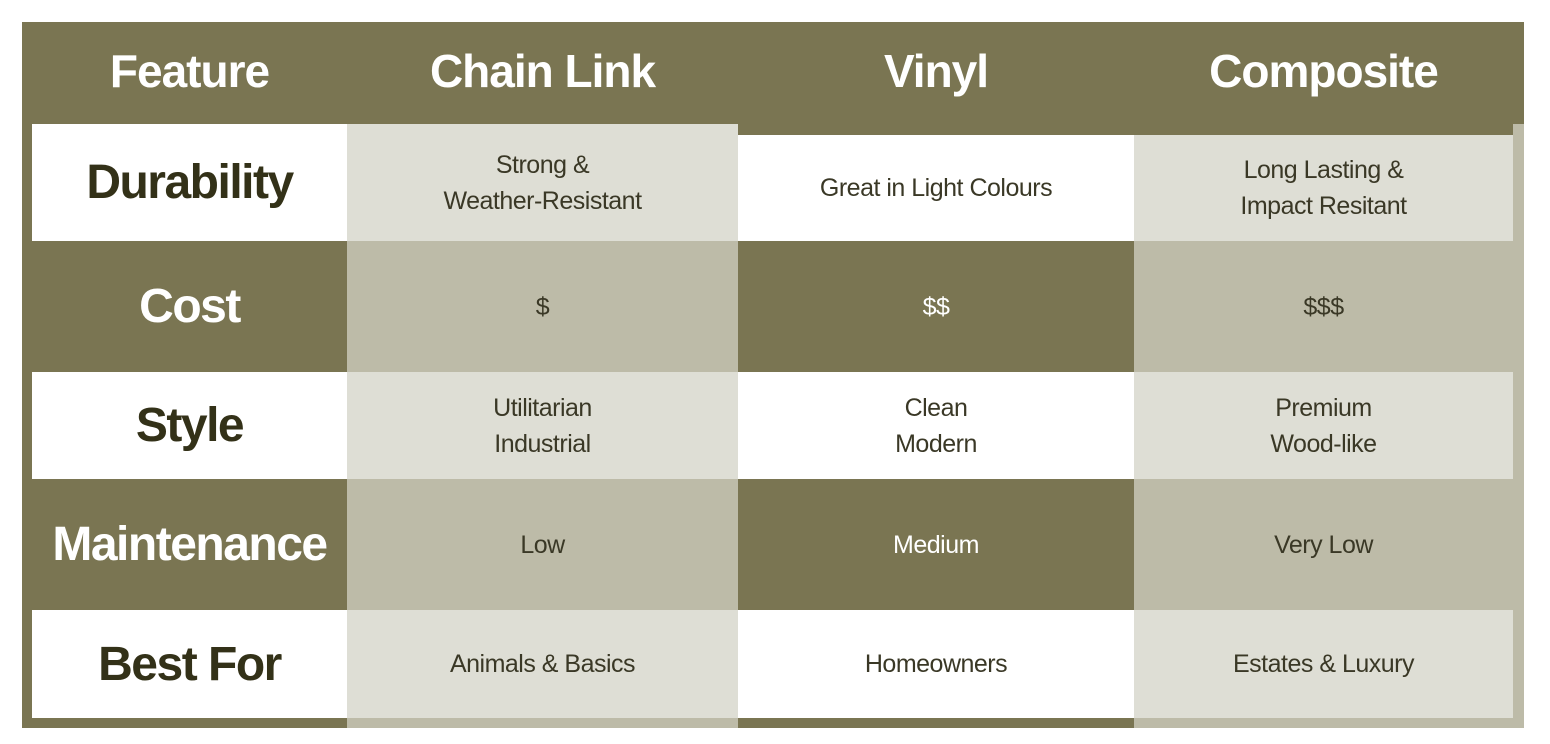  What do you see at coordinates (542, 544) in the screenshot?
I see `table-cell: Low` at bounding box center [542, 544].